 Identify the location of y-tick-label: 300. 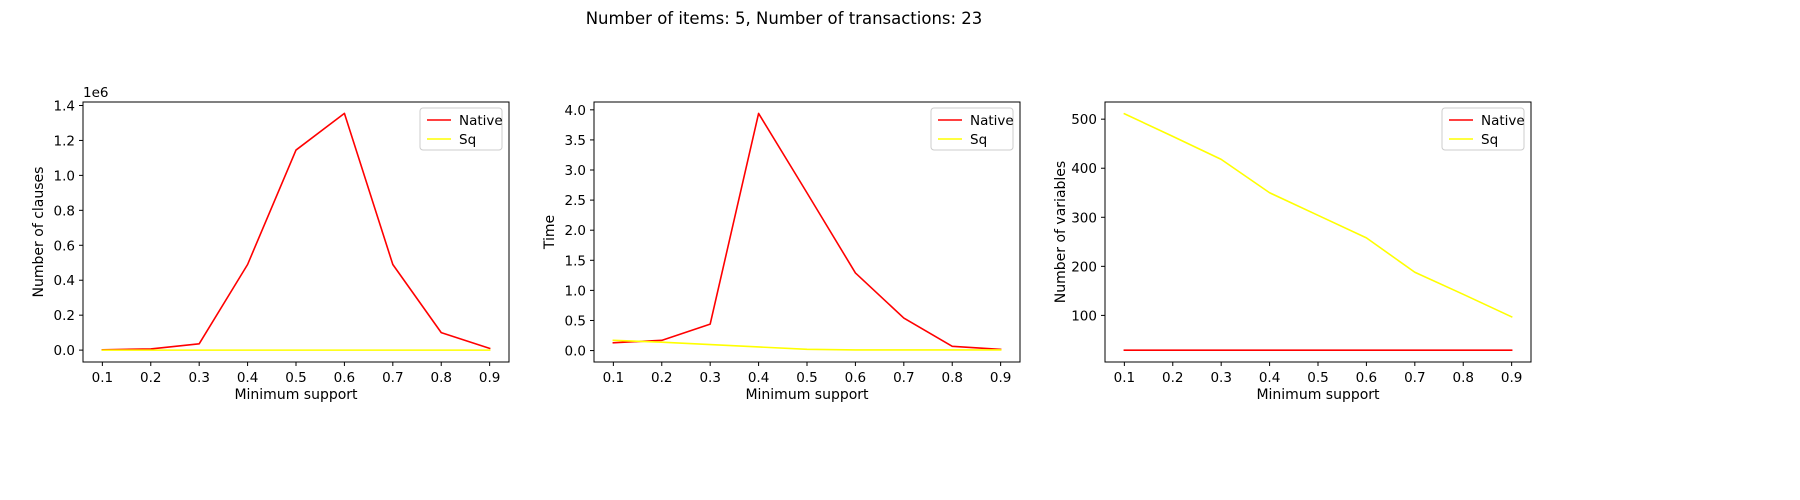
(1084, 218).